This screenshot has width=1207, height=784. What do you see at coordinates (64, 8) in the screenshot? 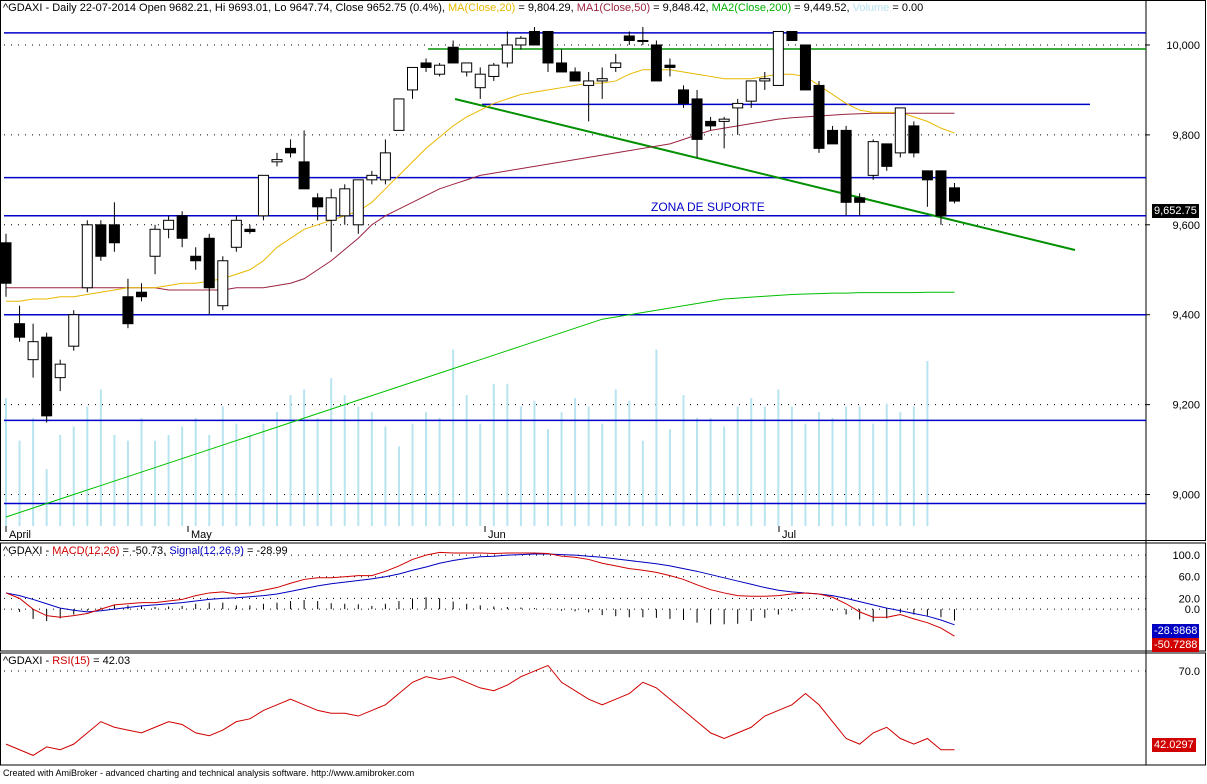
I see `header-period: Daily` at bounding box center [64, 8].